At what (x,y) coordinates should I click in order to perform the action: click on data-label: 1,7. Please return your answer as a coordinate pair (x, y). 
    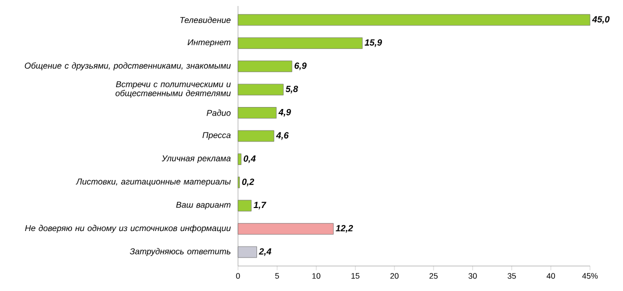
    Looking at the image, I should click on (260, 206).